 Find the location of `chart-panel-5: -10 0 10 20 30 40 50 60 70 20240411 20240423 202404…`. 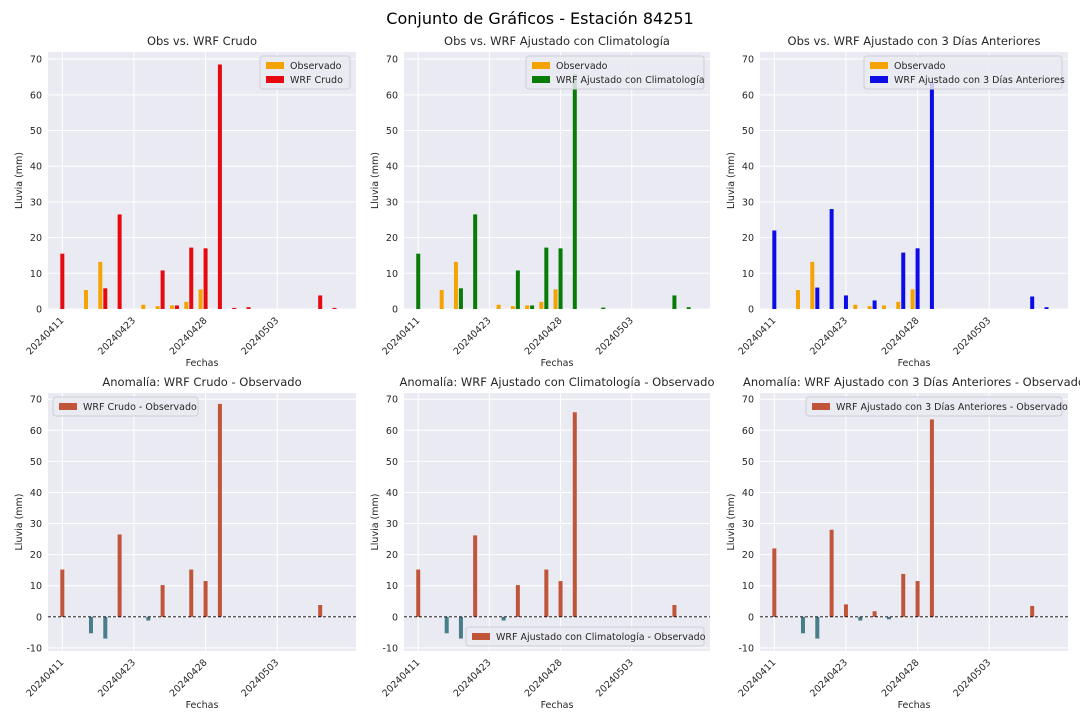

chart-panel-5: -10 0 10 20 30 40 50 60 70 20240411 20240423 202404… is located at coordinates (542, 543).